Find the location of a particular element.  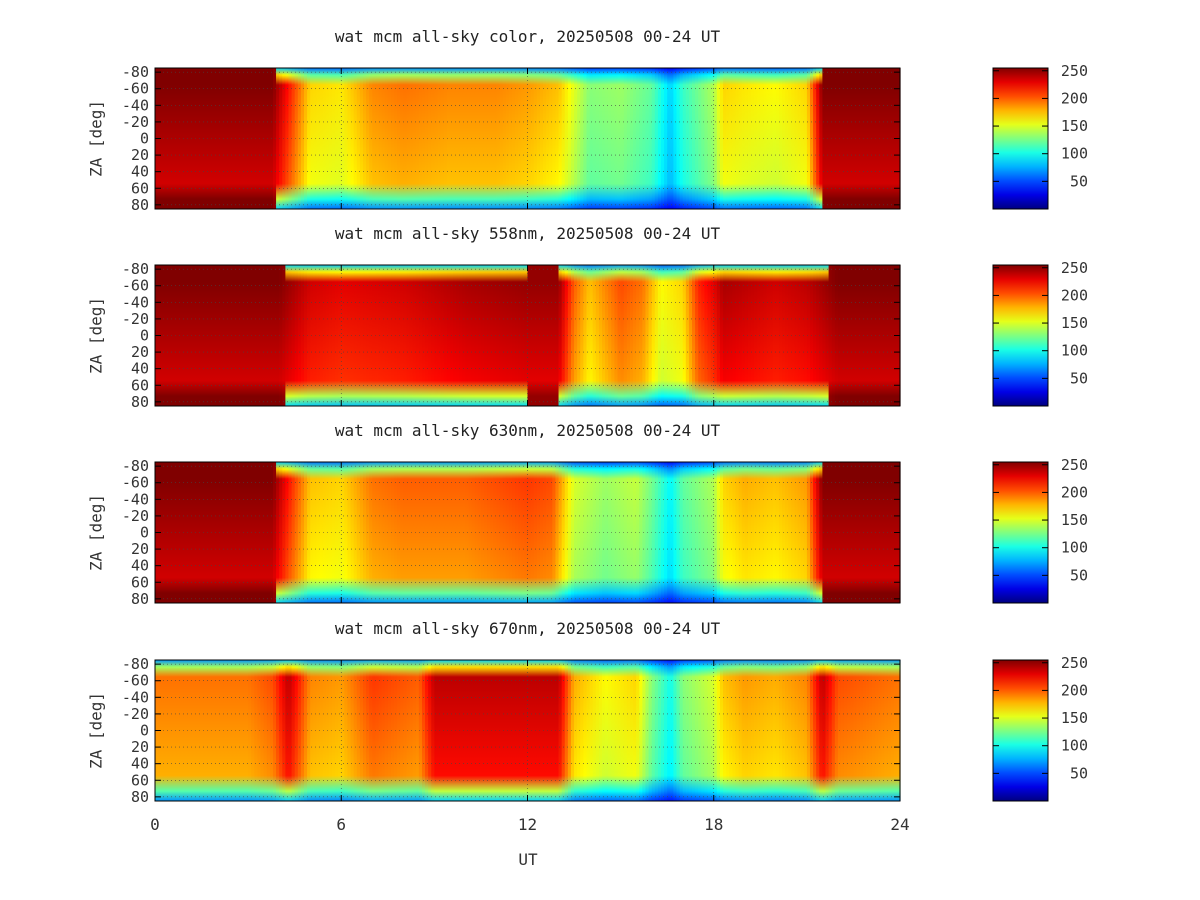

colorbar-tick-label: 200 is located at coordinates (1074, 295).